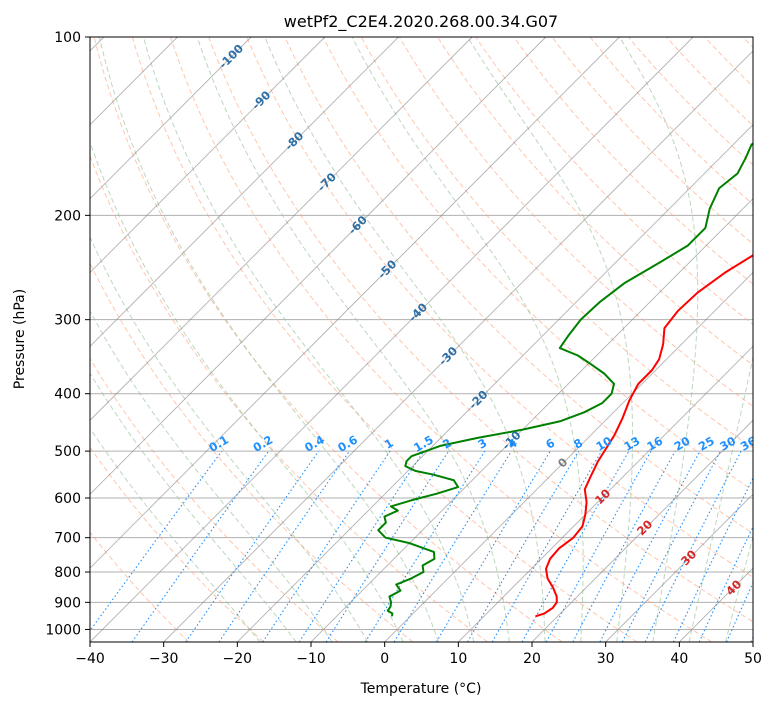 The width and height of the screenshot is (775, 708). What do you see at coordinates (90, 659) in the screenshot?
I see `x-tick-label: −40` at bounding box center [90, 659].